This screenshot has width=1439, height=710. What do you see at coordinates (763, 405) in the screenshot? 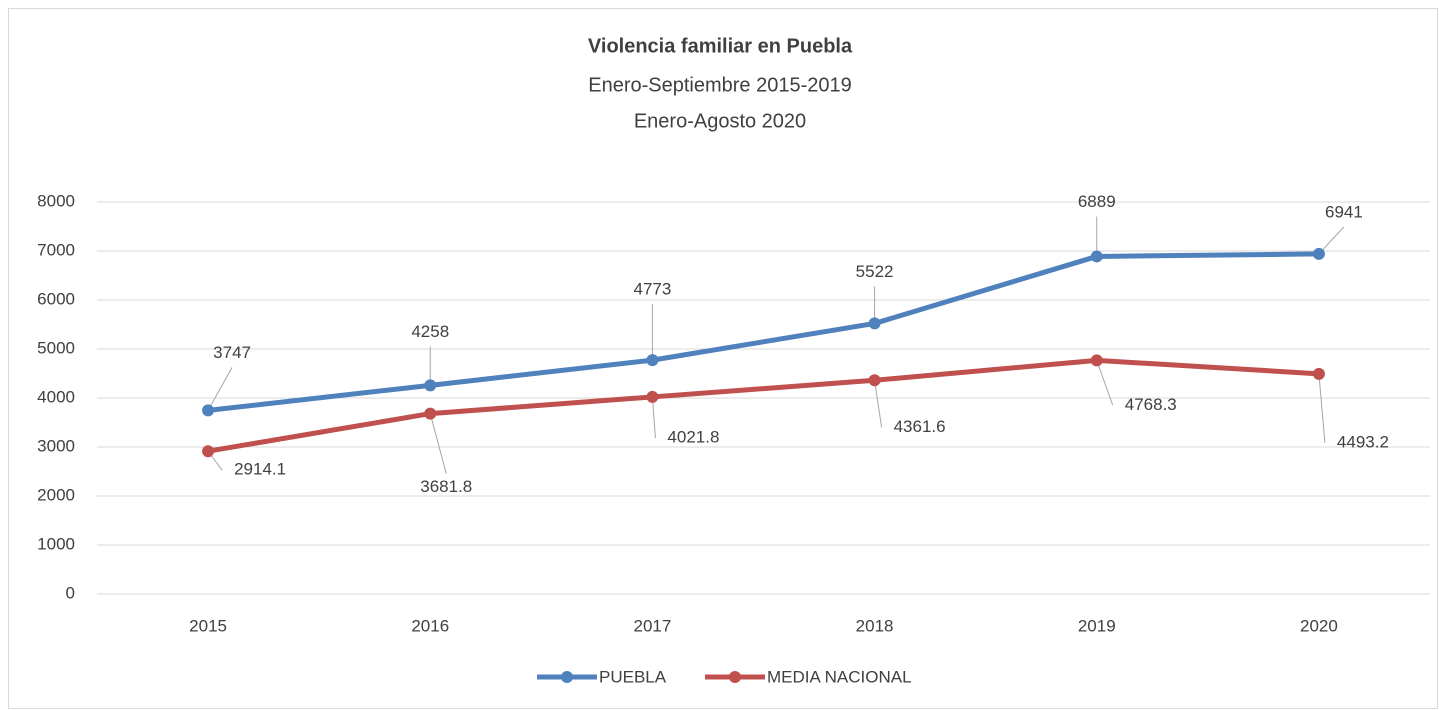
I see `series-line` at bounding box center [763, 405].